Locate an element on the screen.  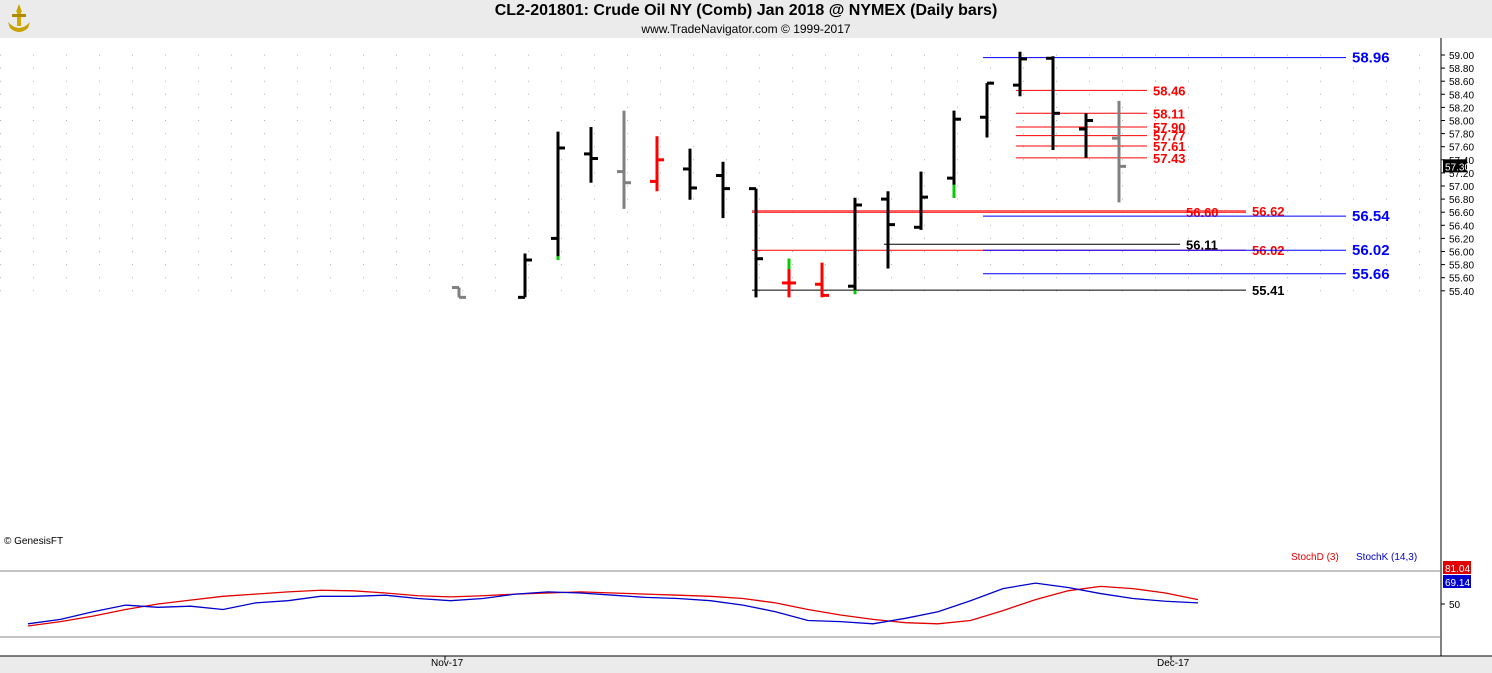
stochD-value-box is located at coordinates (1457, 567).